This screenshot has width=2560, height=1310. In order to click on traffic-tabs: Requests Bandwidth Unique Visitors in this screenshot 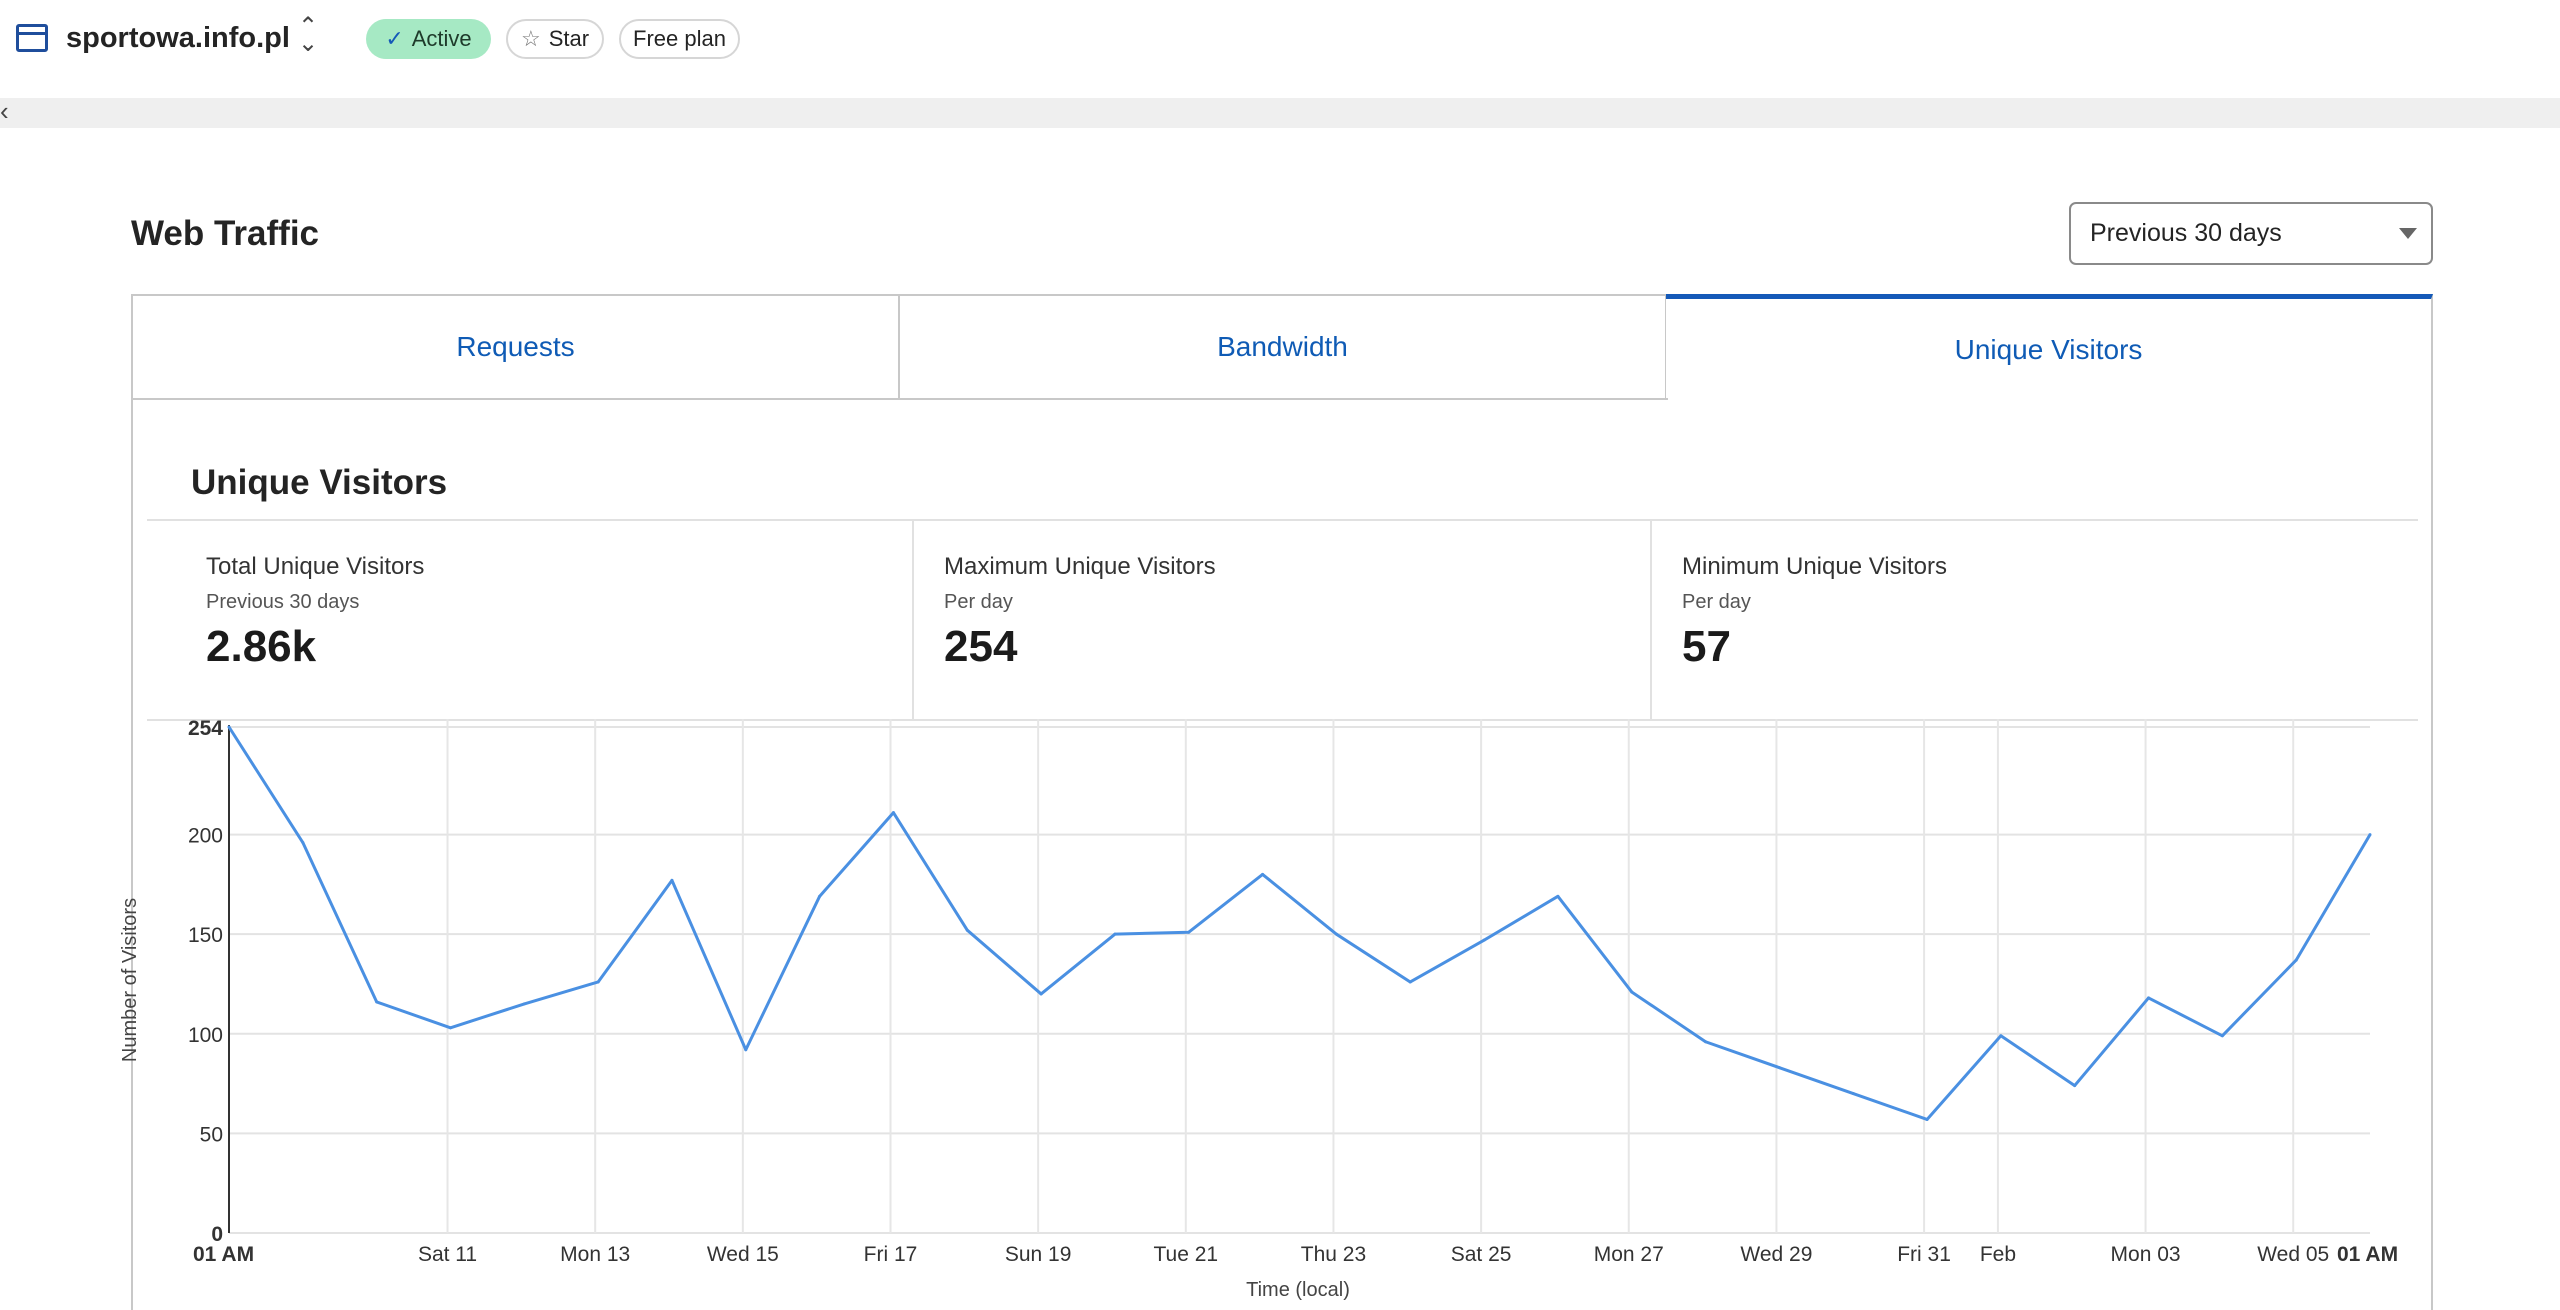, I will do `click(1282, 347)`.